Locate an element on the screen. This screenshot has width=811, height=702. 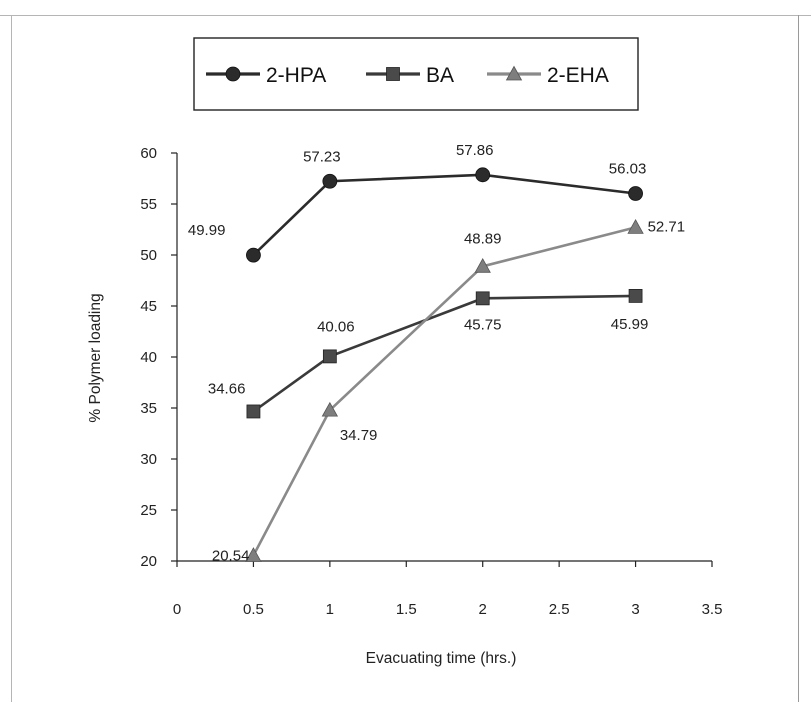
legend-label-2-eha: 2-EHA is located at coordinates (578, 75).